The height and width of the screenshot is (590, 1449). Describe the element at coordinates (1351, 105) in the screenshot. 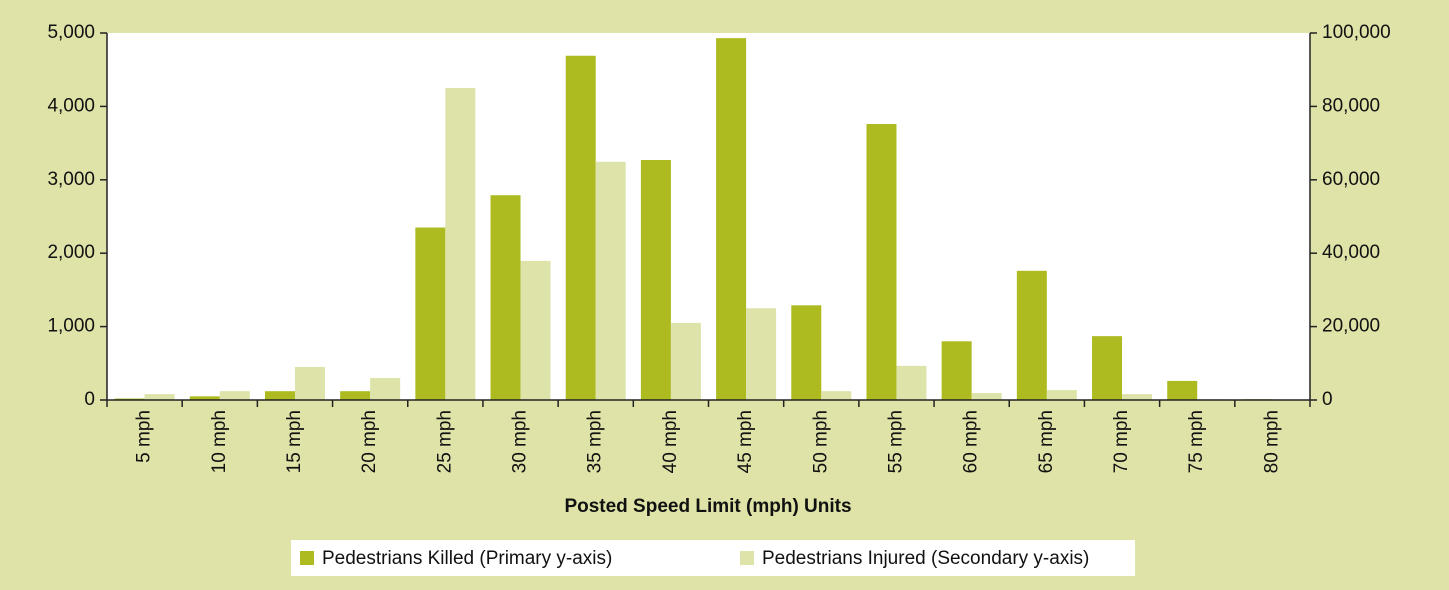

I see `y2-tick-label: 80,000` at that location.